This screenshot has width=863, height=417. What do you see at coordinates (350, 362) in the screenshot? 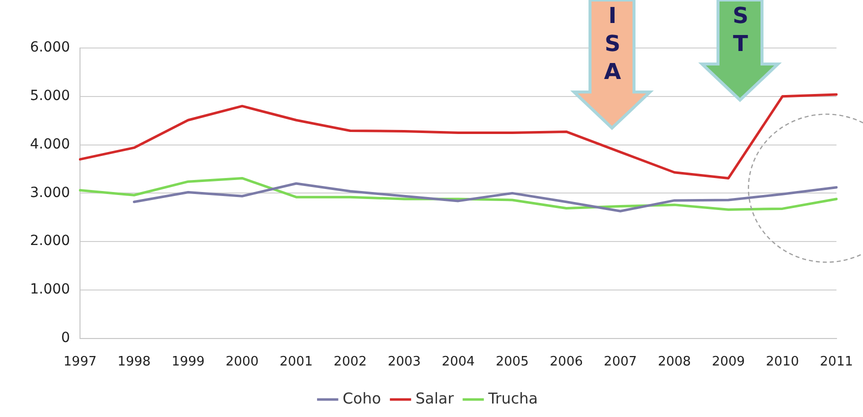
I see `x-tick-label: 2002` at bounding box center [350, 362].